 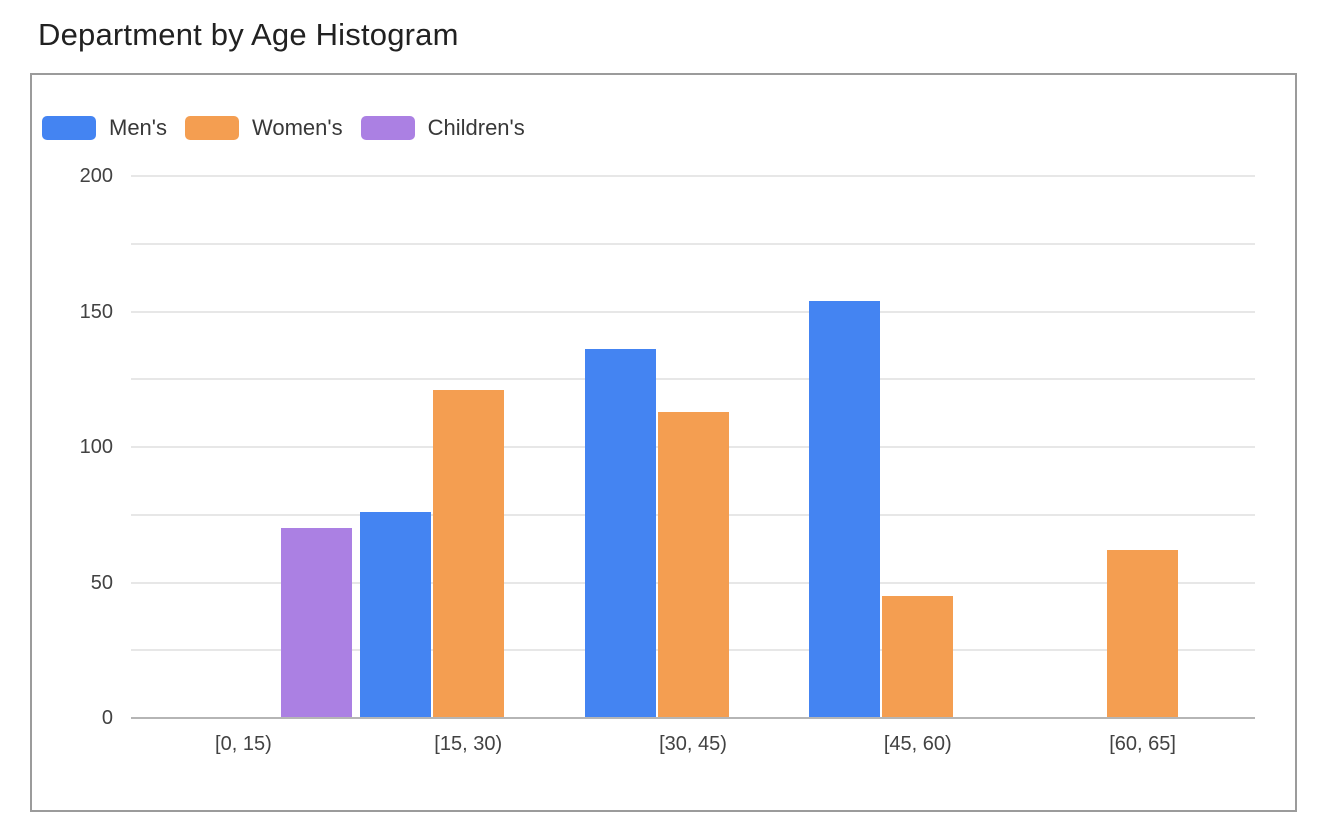 I want to click on y-tick-label-100: 100, so click(x=96, y=447).